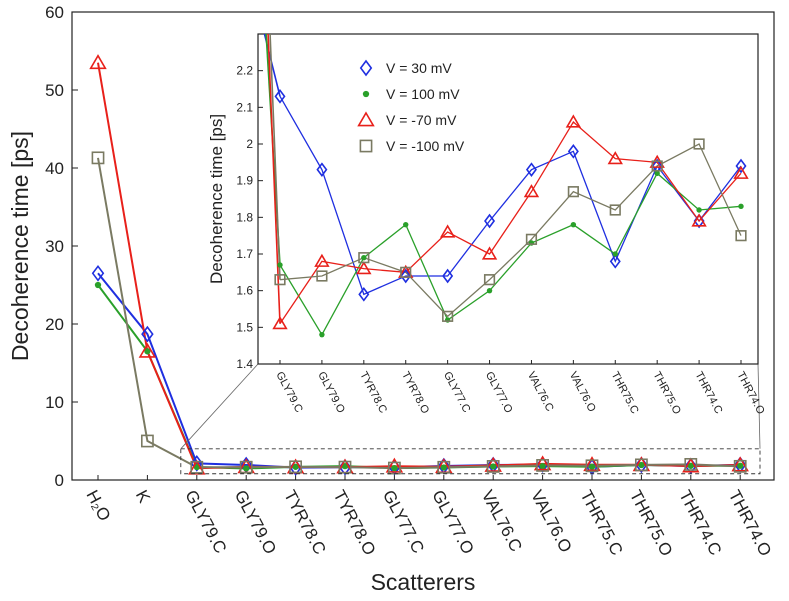 This screenshot has height=601, width=789. Describe the element at coordinates (423, 94) in the screenshot. I see `legend-label-v-100-mv: V = 100 mV` at that location.